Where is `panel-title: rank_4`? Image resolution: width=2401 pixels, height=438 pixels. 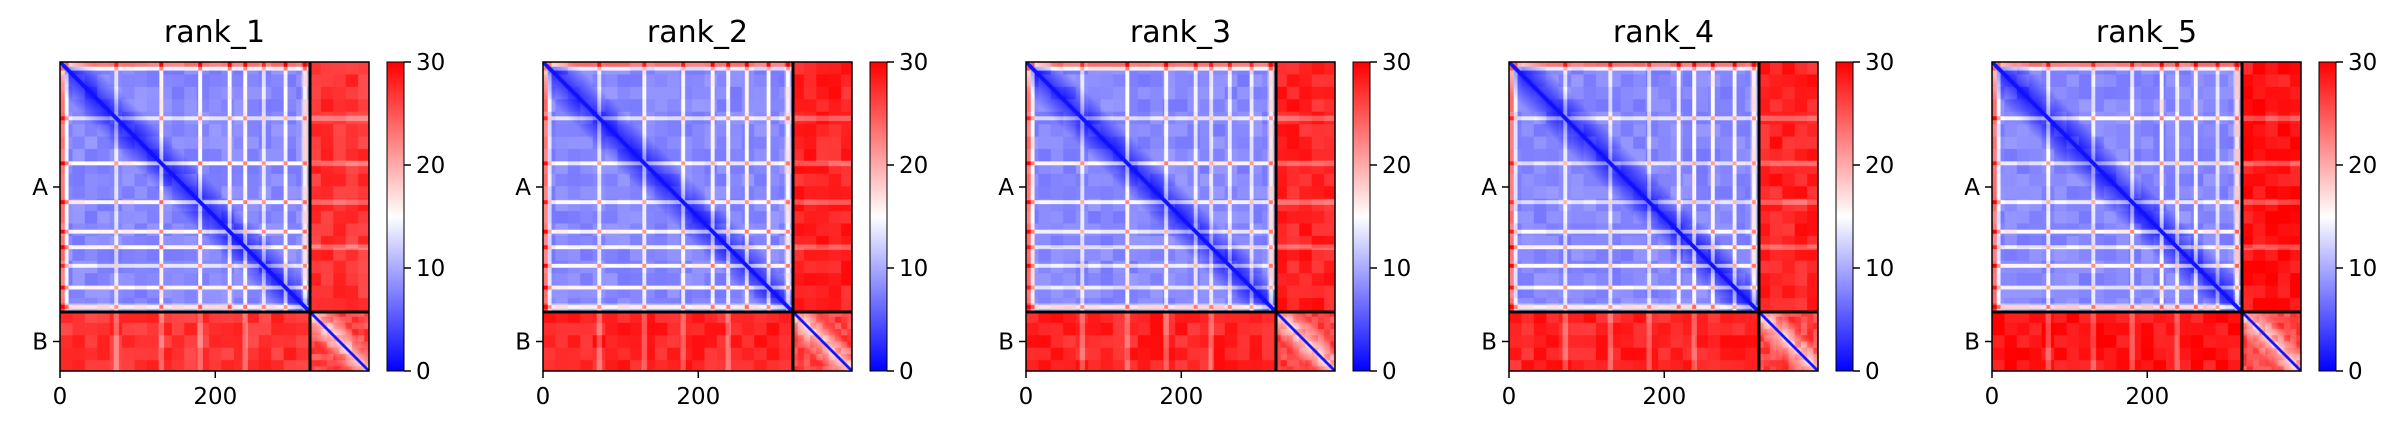 panel-title: rank_4 is located at coordinates (1663, 32).